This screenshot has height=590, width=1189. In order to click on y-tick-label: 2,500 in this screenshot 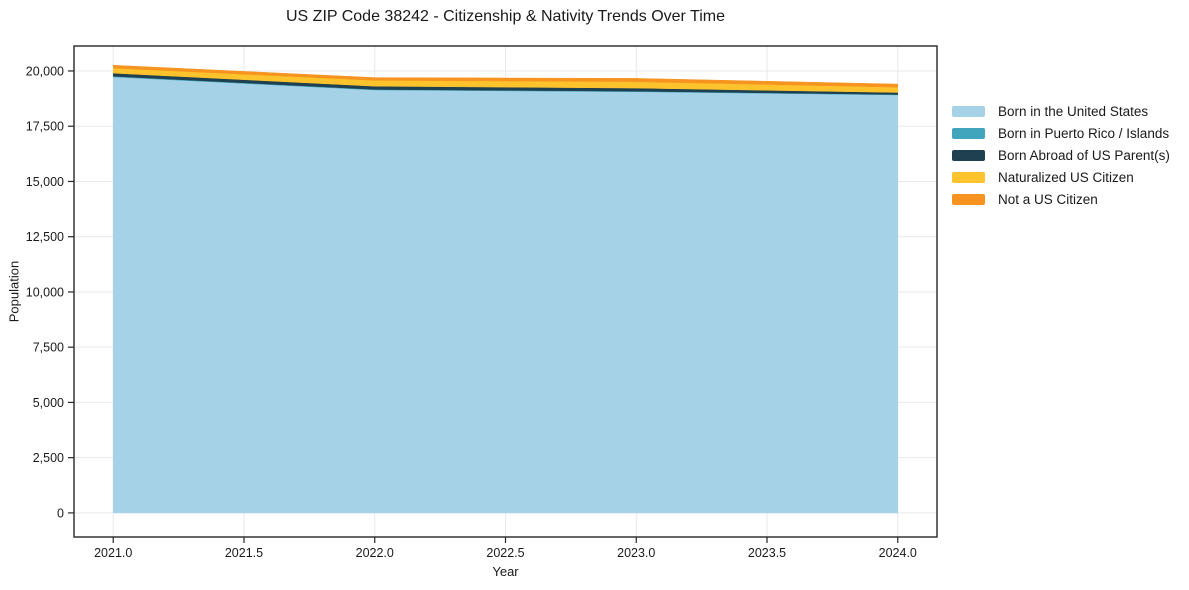, I will do `click(48, 458)`.